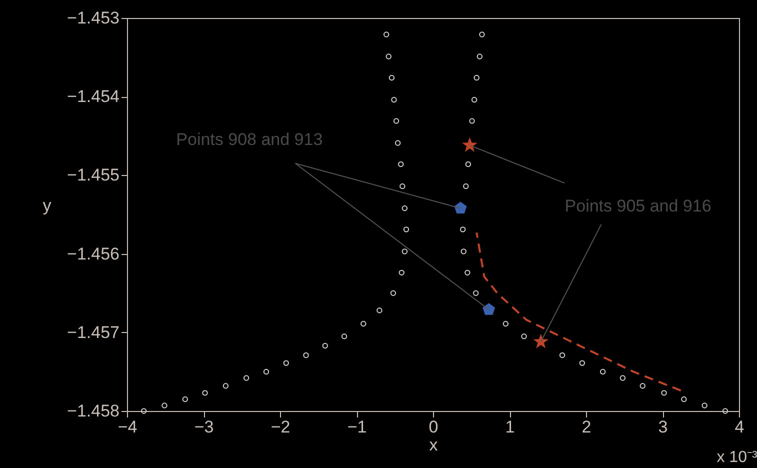  What do you see at coordinates (280, 427) in the screenshot?
I see `x-tick-label: −2` at bounding box center [280, 427].